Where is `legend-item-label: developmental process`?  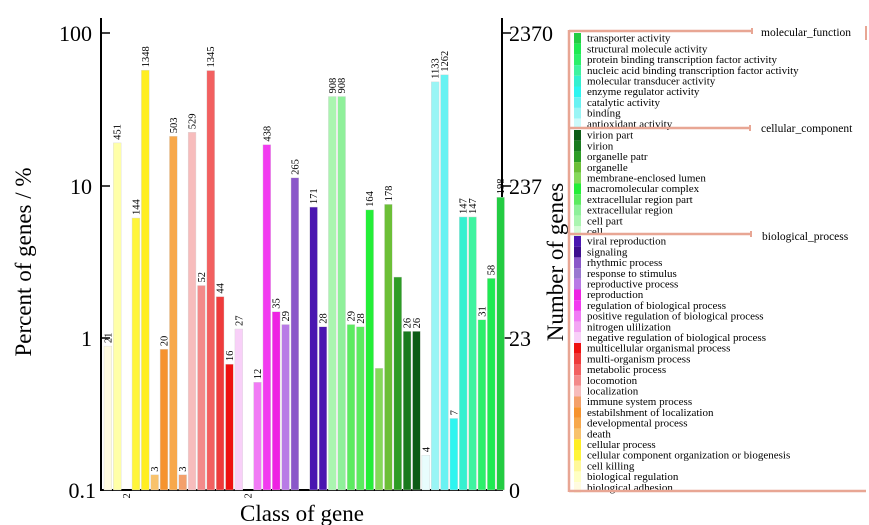 legend-item-label: developmental process is located at coordinates (637, 424).